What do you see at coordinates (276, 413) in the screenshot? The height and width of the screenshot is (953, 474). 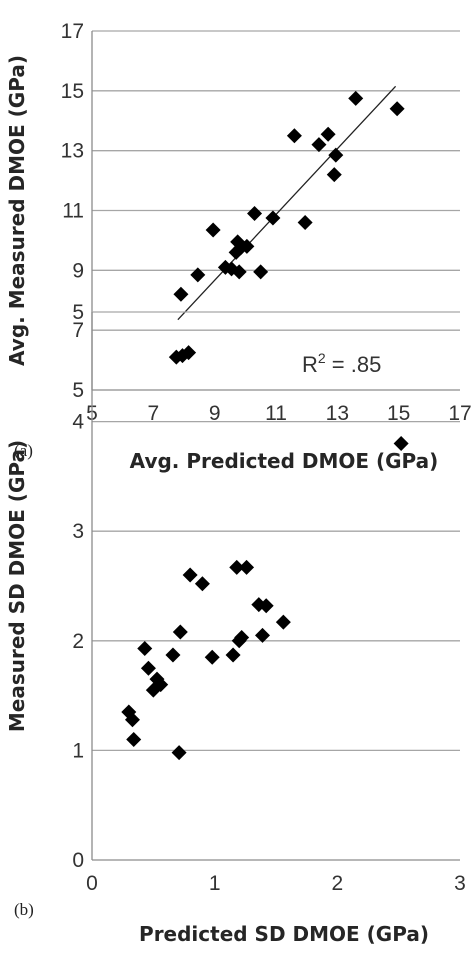 I see `x-tick-label: 11` at bounding box center [276, 413].